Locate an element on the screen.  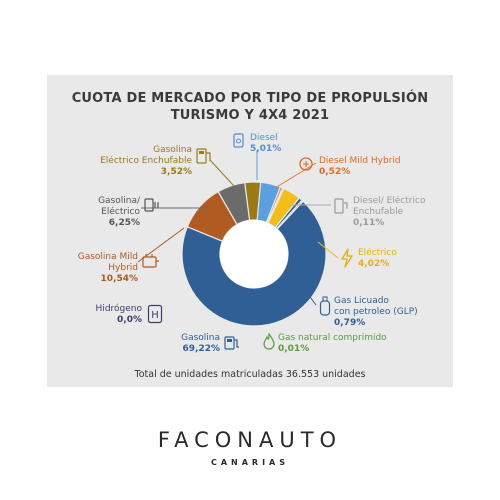
leader-line-diesel_mild is located at coordinates (295, 175).